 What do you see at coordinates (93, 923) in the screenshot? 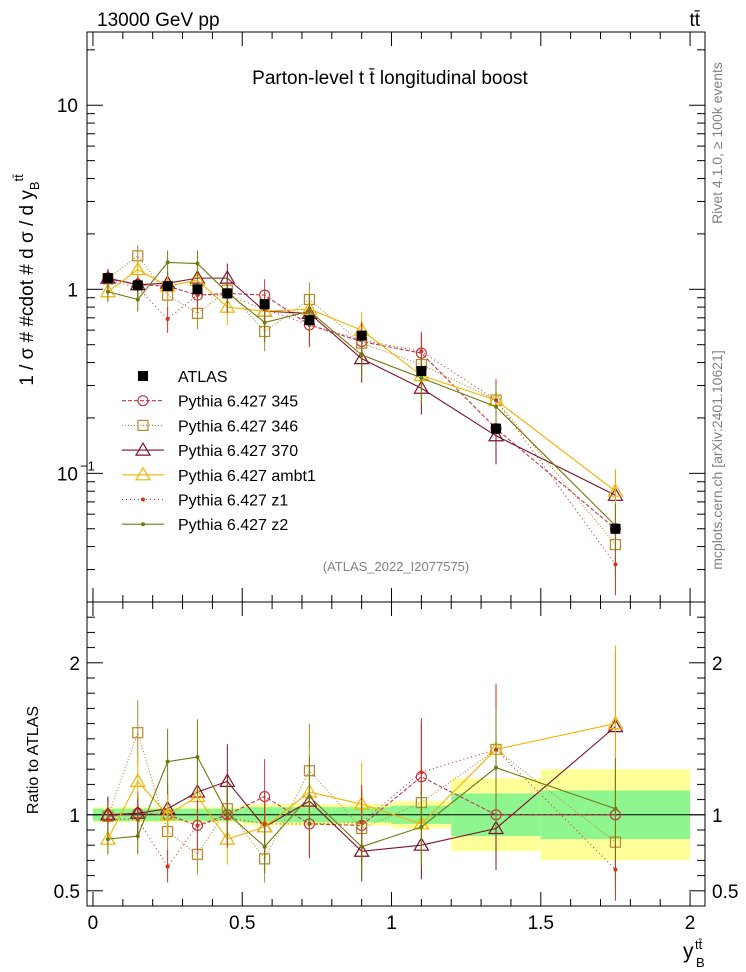
I see `x-tick-label: 0` at bounding box center [93, 923].